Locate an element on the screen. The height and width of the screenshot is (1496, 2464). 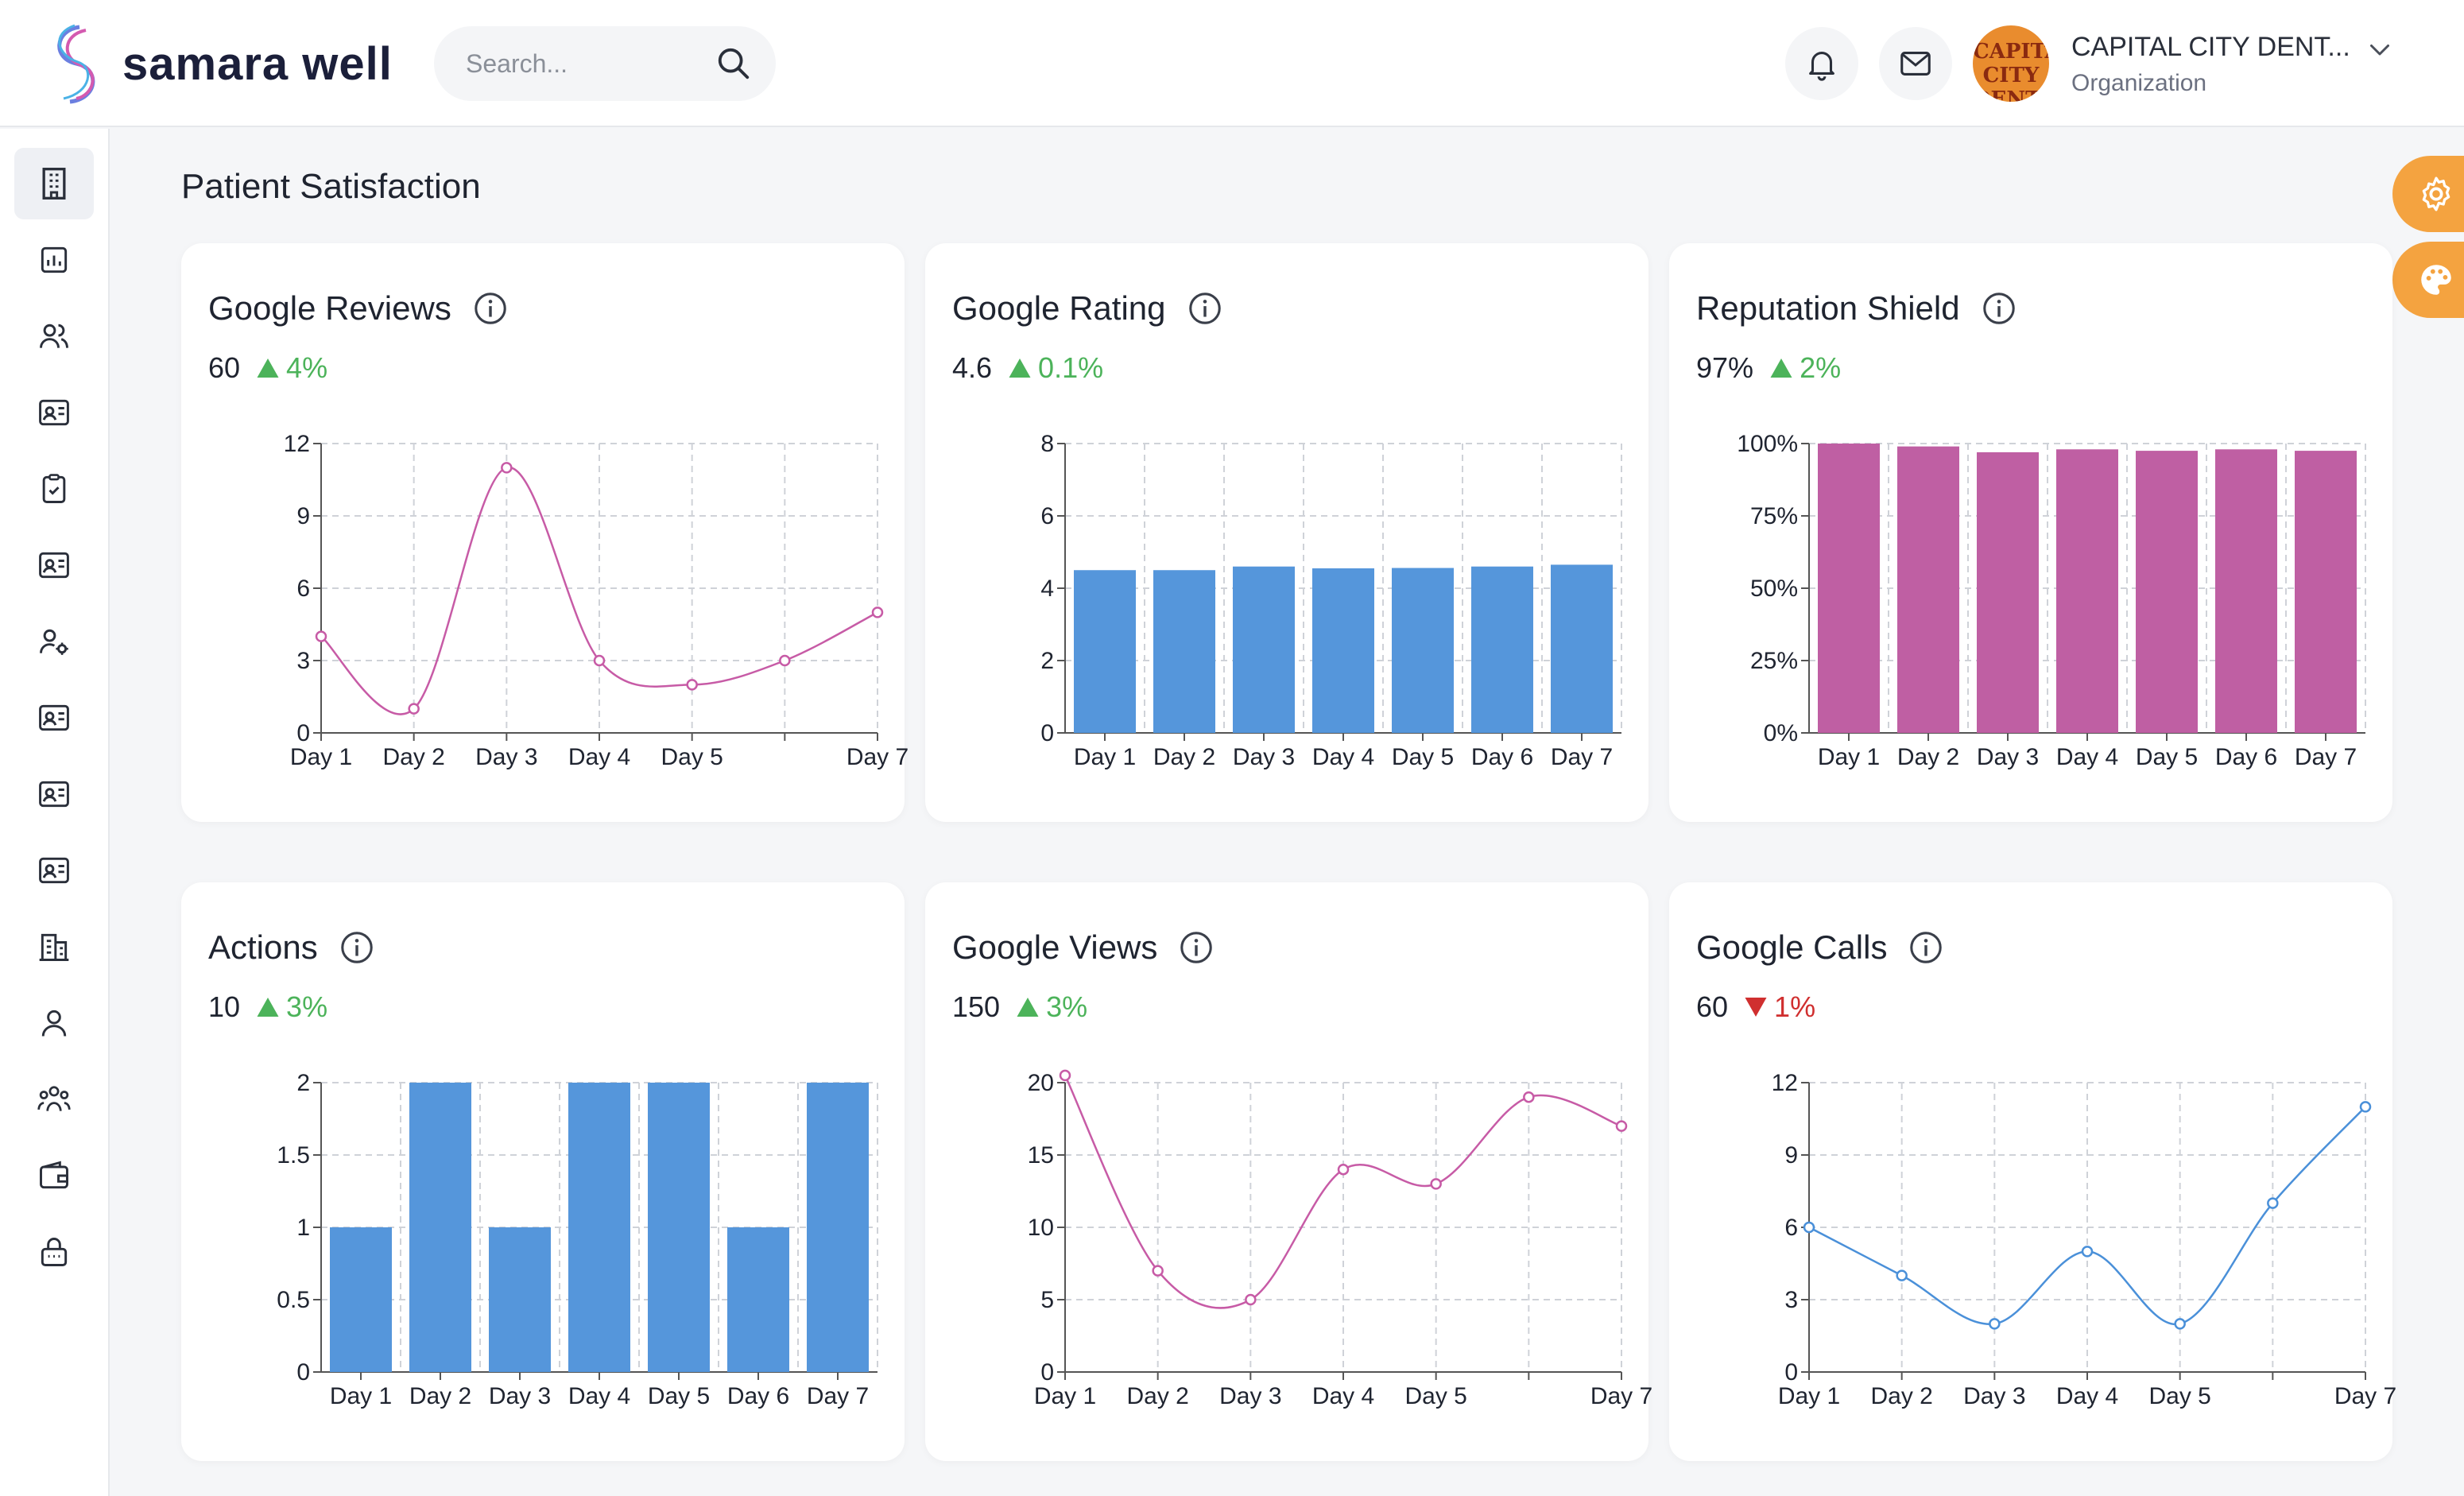
sidebar-item-profile is located at coordinates (54, 1023).